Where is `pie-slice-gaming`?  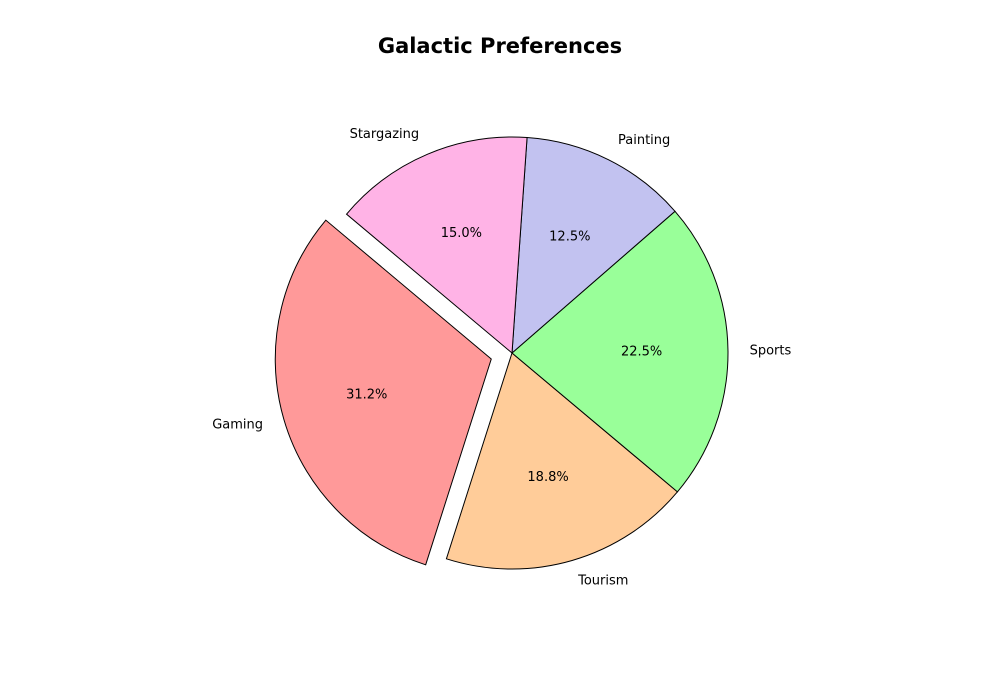
pie-slice-gaming is located at coordinates (383, 392).